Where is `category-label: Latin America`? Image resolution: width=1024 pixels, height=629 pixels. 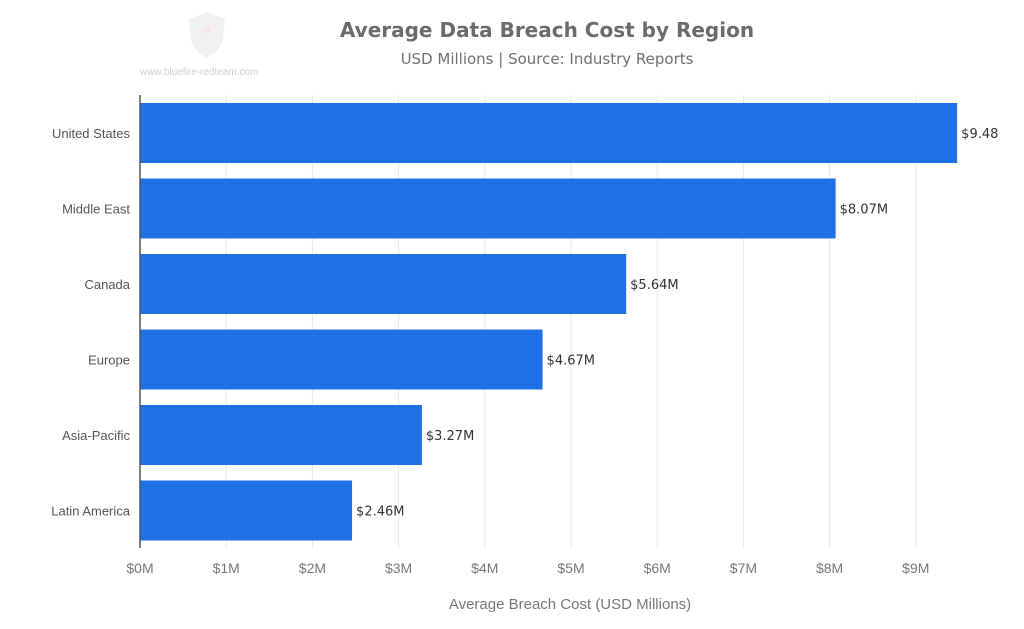
category-label: Latin America is located at coordinates (91, 511).